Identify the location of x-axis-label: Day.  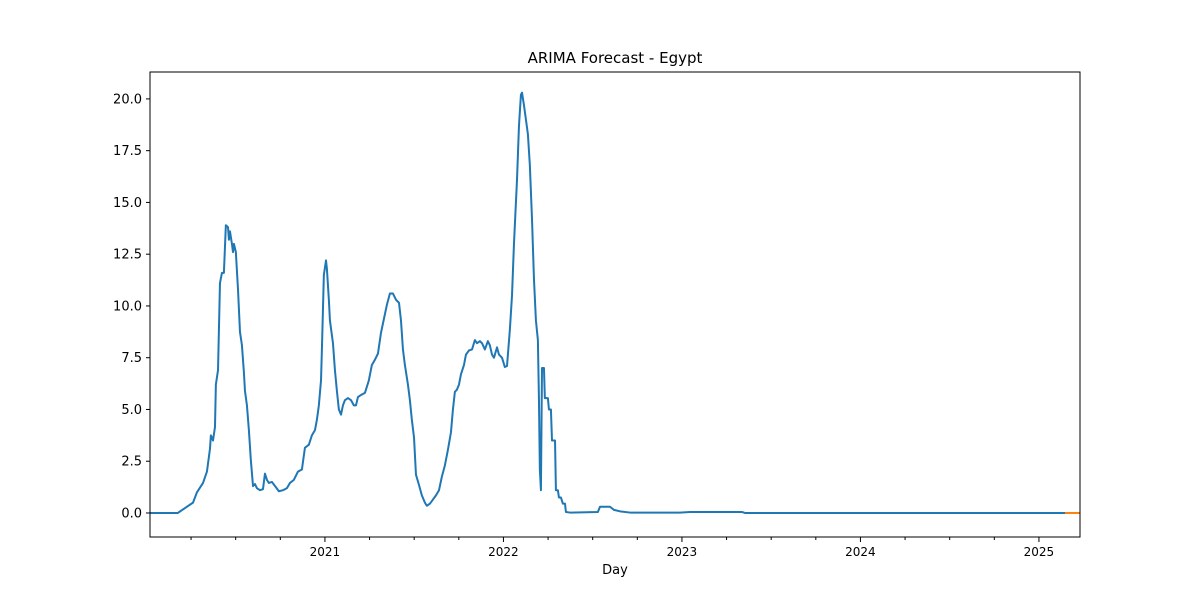
(615, 570).